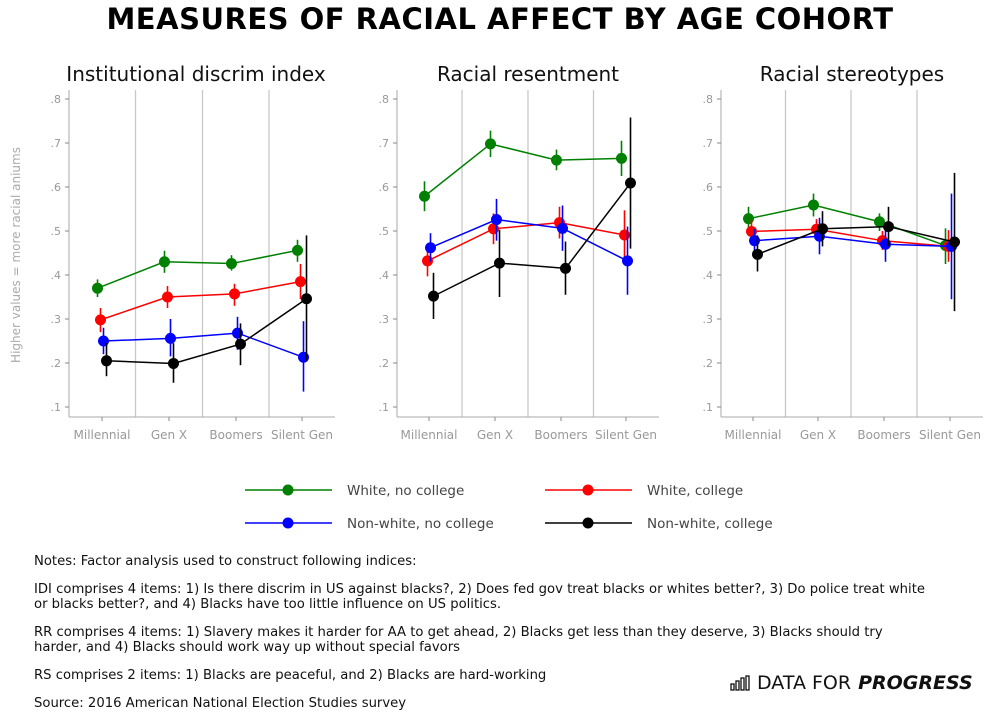  Describe the element at coordinates (420, 524) in the screenshot. I see `legend-label: Non-white, no college` at that location.